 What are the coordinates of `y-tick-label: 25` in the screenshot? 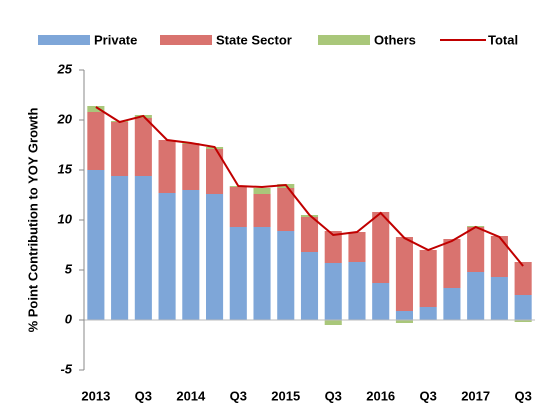 It's located at (65, 68).